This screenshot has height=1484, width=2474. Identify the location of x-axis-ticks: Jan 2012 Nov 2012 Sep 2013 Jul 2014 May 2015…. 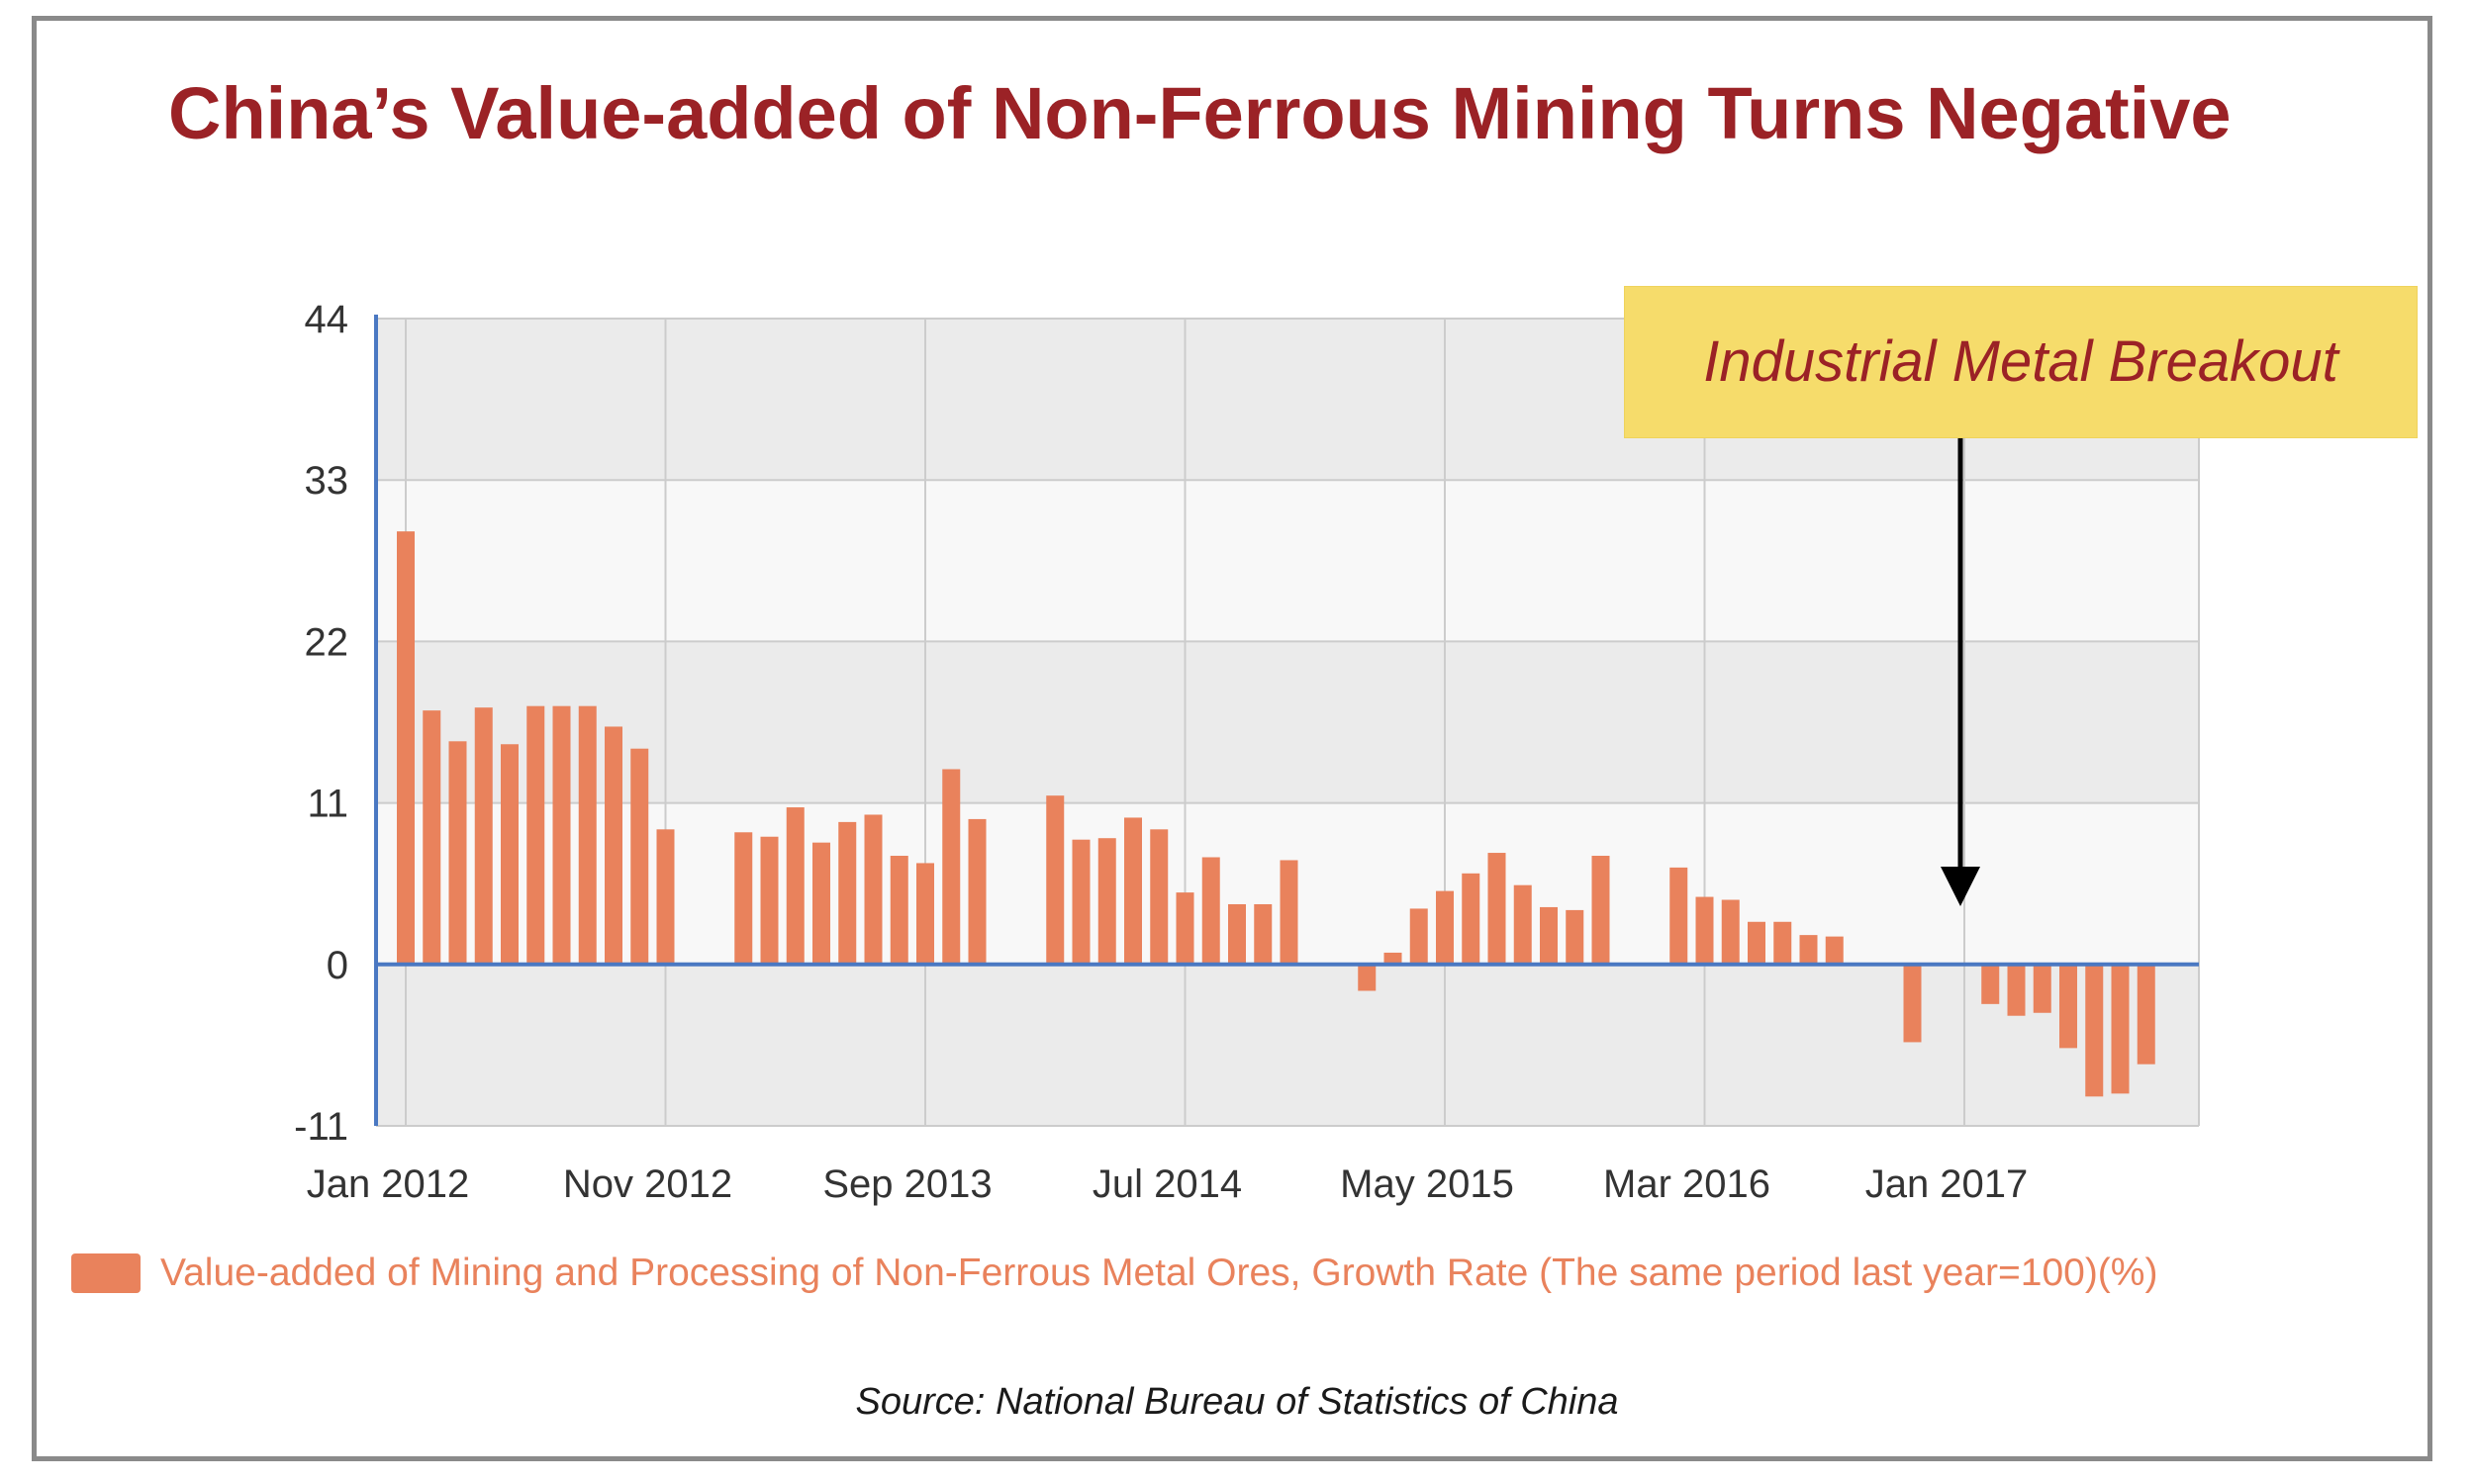
(1168, 1184).